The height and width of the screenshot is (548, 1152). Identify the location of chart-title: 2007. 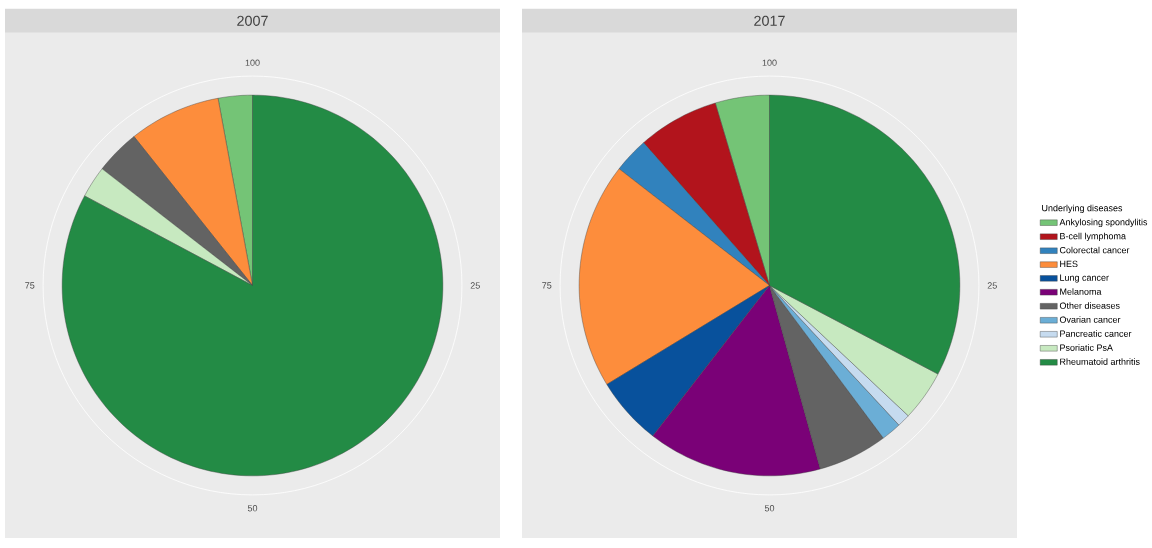
(252, 20).